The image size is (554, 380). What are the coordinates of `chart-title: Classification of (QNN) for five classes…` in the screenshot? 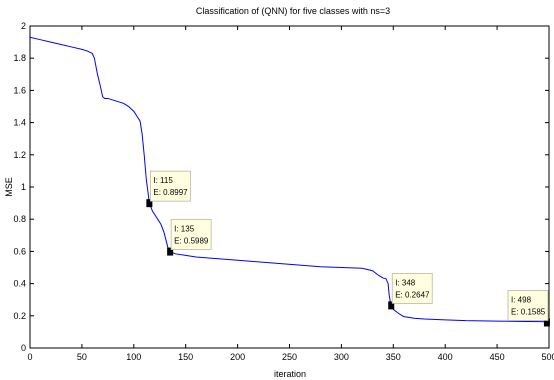 It's located at (293, 11).